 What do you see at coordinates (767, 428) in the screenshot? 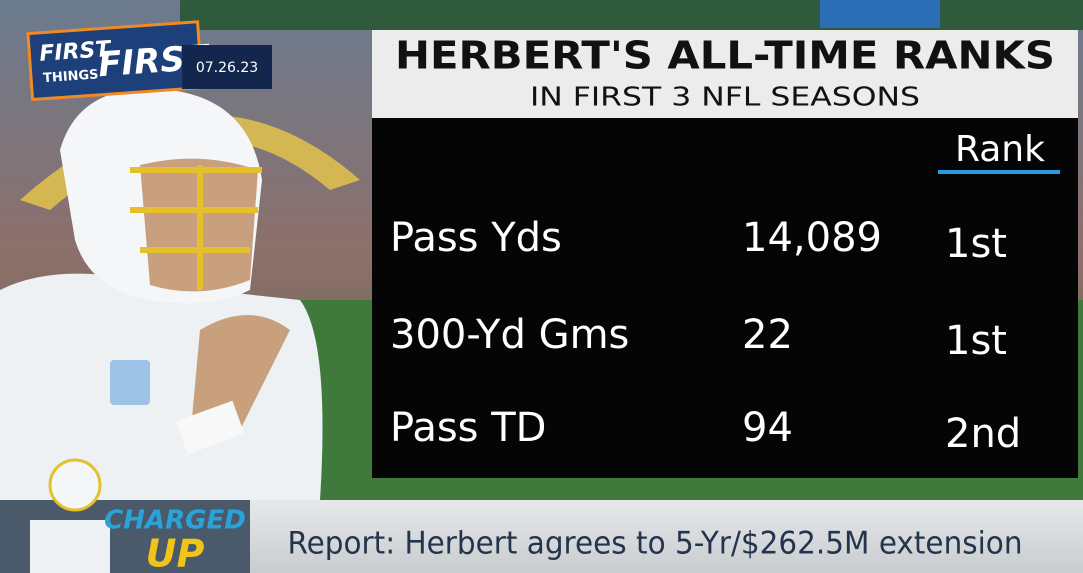
I see `stat-value: 94` at bounding box center [767, 428].